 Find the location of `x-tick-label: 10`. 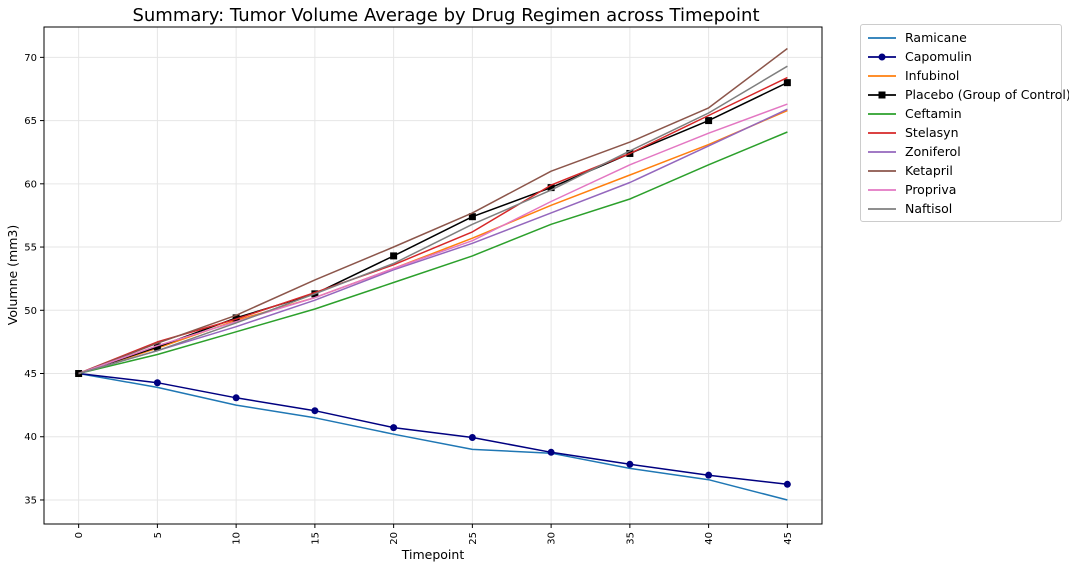

x-tick-label: 10 is located at coordinates (237, 538).